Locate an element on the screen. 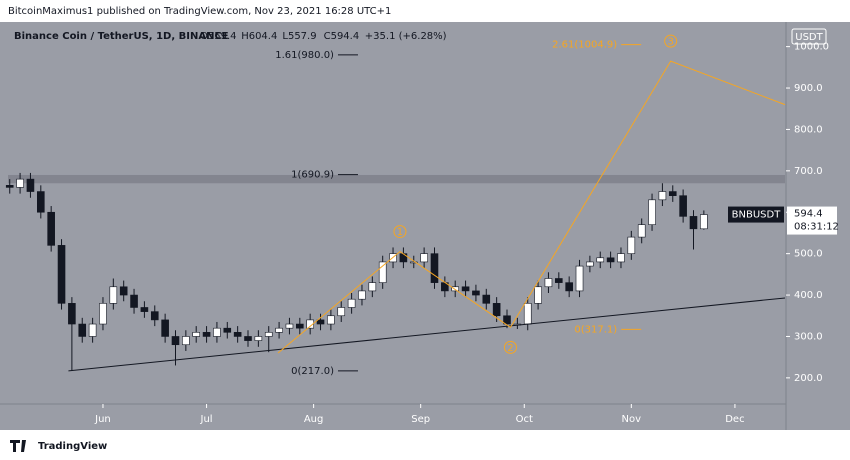 The width and height of the screenshot is (850, 460). symbol-tag is located at coordinates (756, 214).